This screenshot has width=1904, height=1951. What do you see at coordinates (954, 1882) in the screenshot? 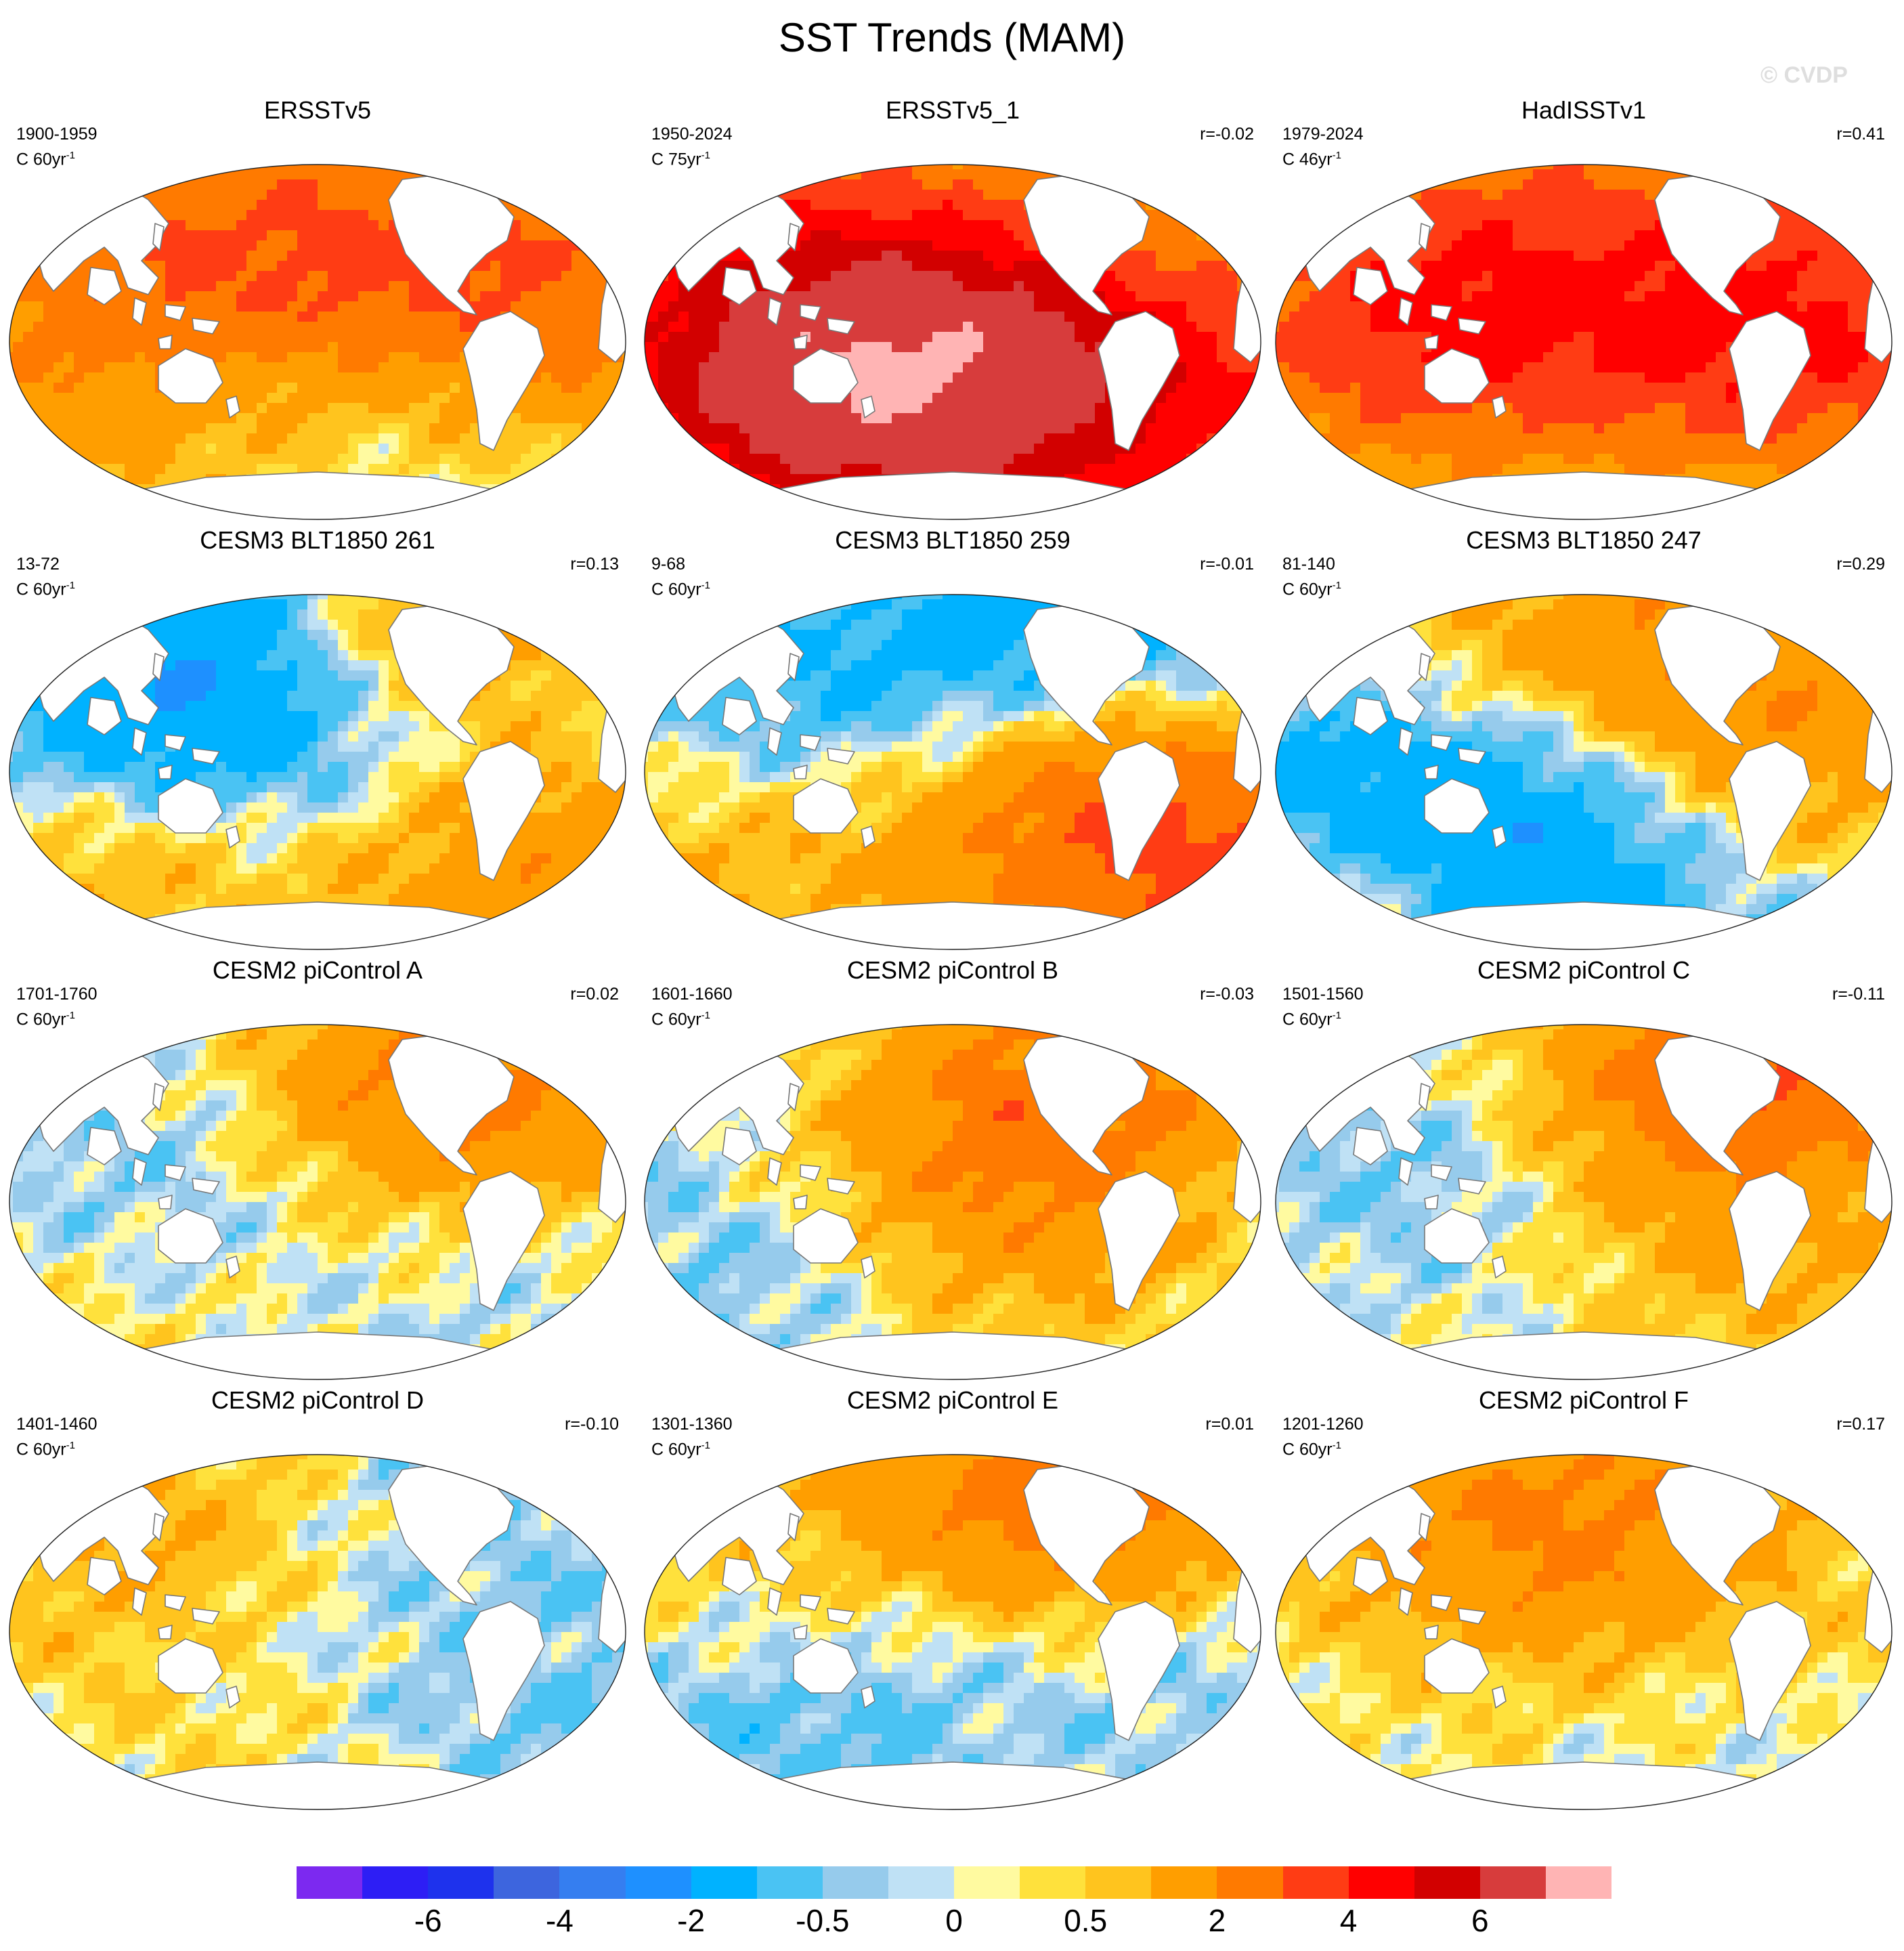
I see `colorbar` at bounding box center [954, 1882].